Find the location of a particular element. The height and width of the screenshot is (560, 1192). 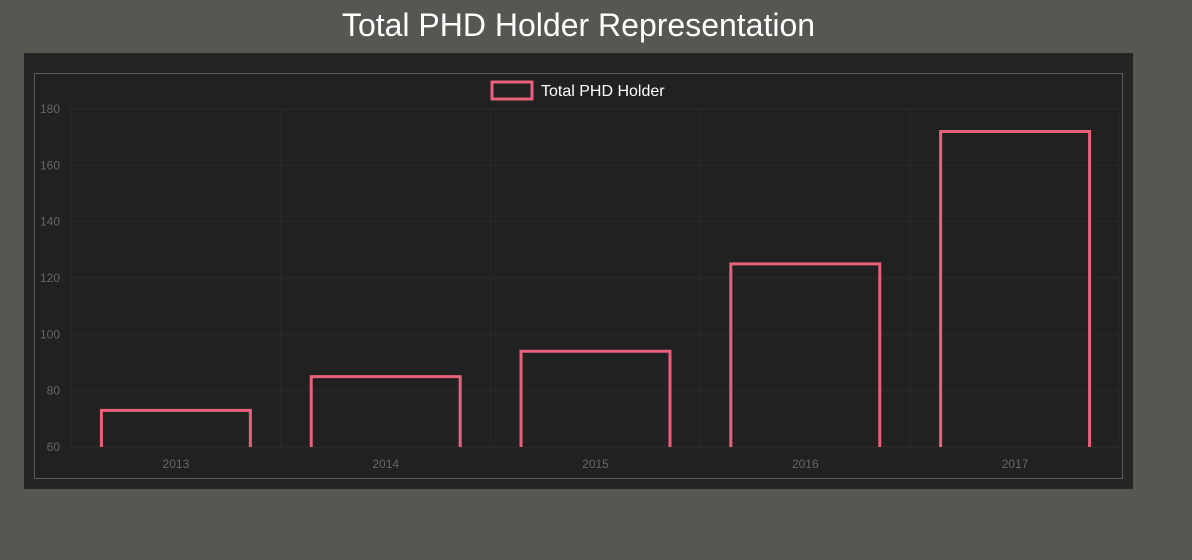

legend-label: Total PHD Holder is located at coordinates (603, 91).